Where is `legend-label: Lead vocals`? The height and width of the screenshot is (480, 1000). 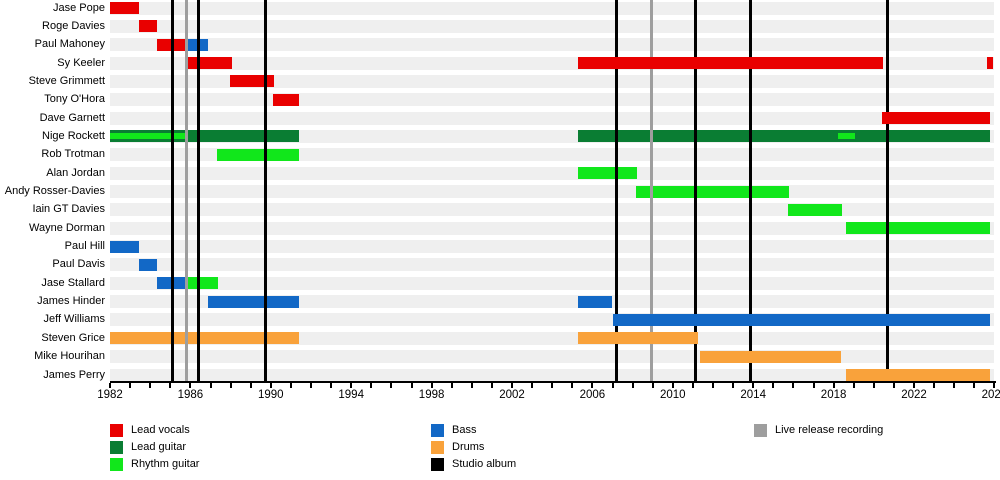
legend-label: Lead vocals is located at coordinates (160, 430).